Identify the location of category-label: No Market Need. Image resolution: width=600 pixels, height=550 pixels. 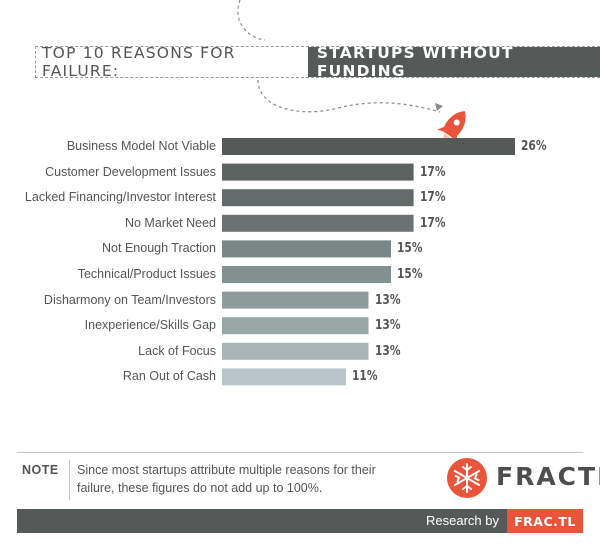
(170, 222).